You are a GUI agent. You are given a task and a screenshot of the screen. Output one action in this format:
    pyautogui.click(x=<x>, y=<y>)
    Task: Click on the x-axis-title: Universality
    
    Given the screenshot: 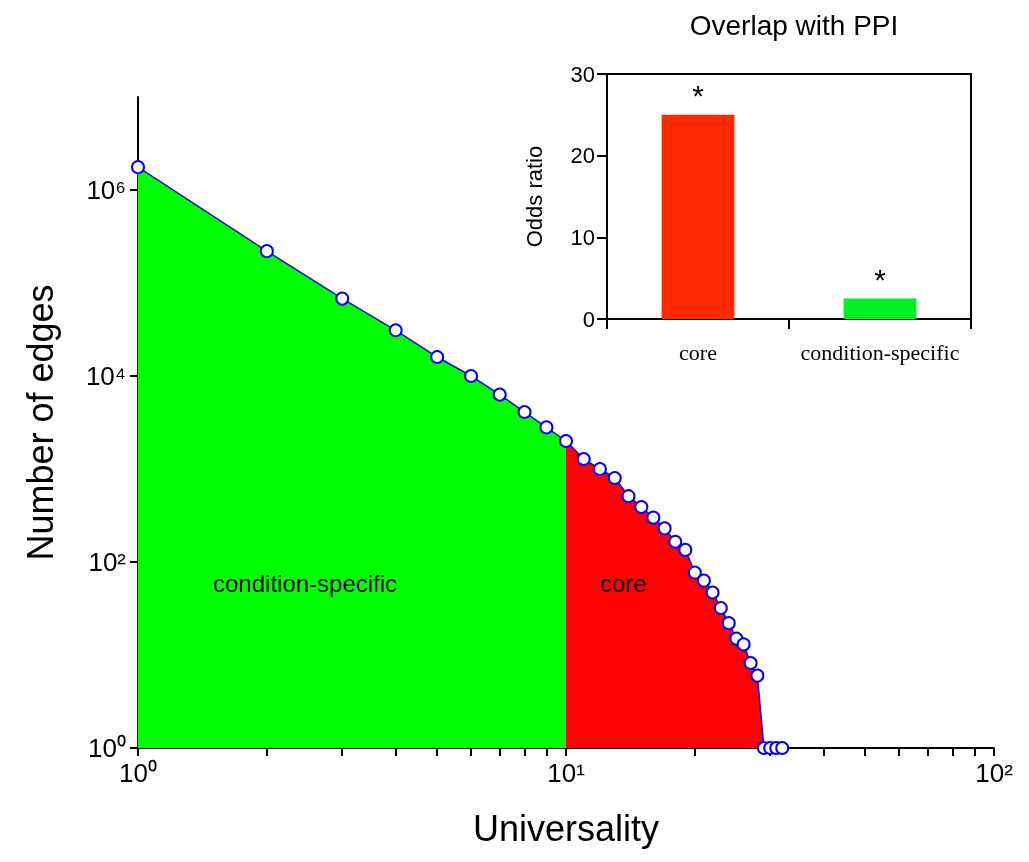 What is the action you would take?
    pyautogui.click(x=566, y=828)
    